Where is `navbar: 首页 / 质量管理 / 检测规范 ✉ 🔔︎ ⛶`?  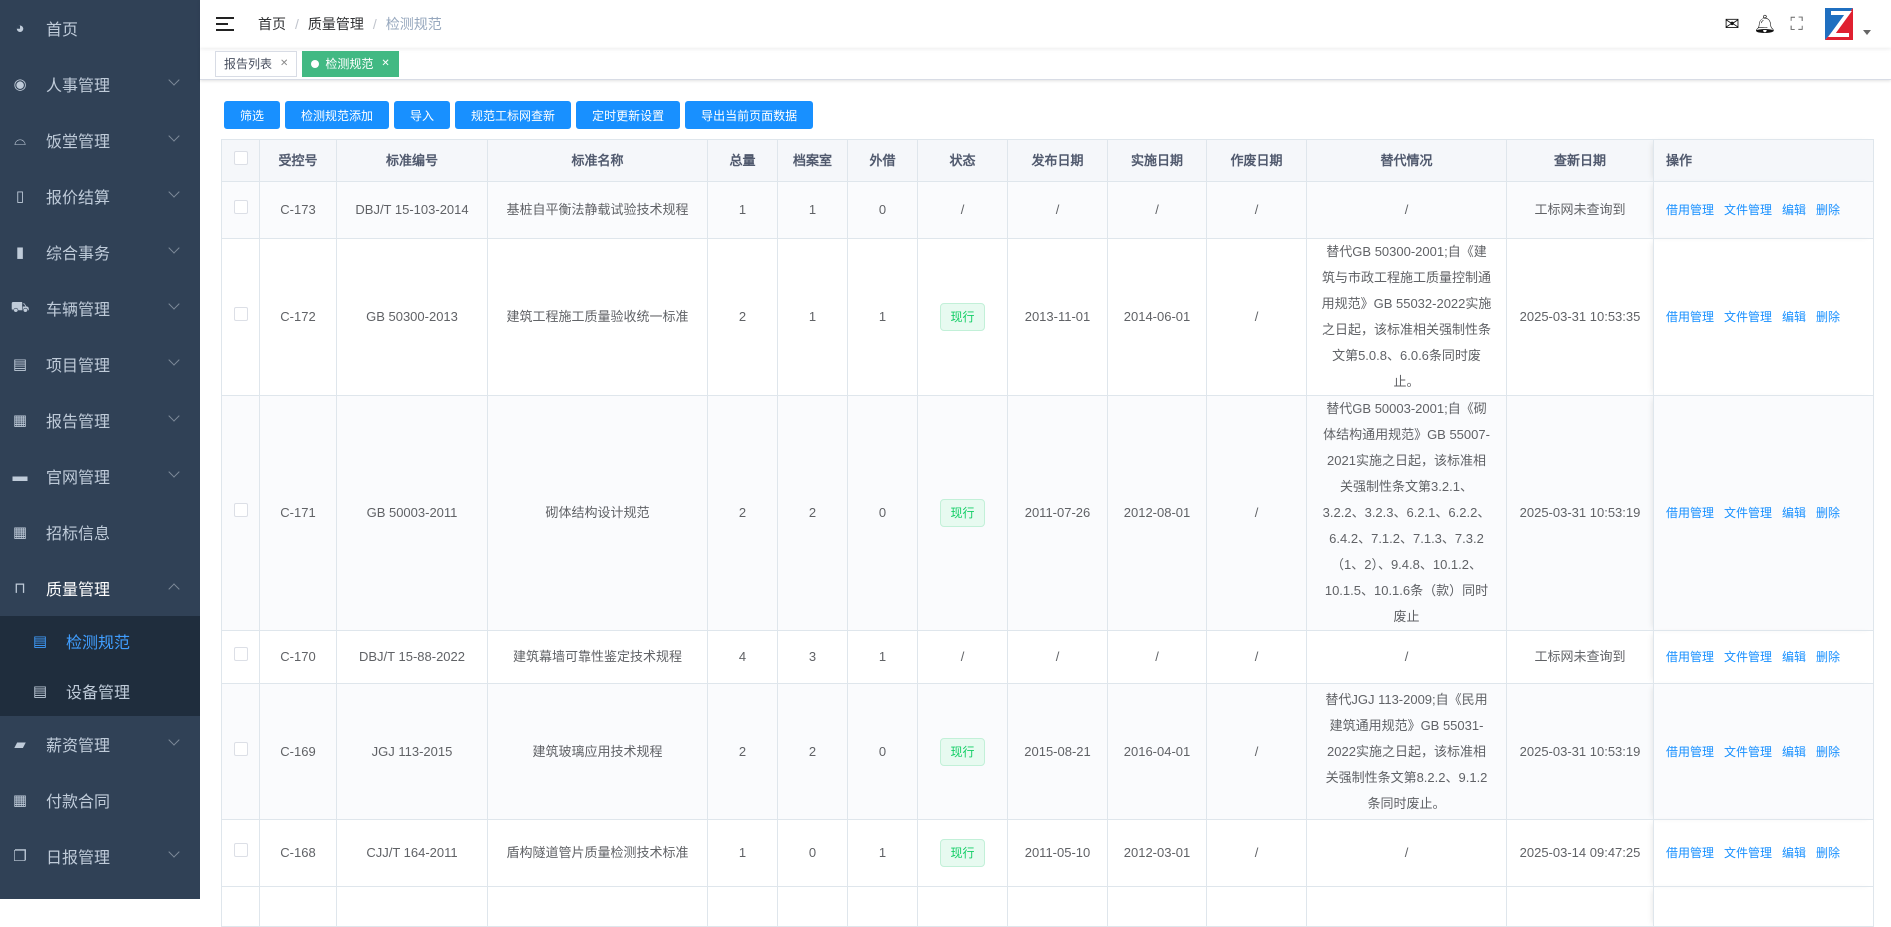 navbar: 首页 / 质量管理 / 检测规范 ✉ 🔔︎ ⛶ is located at coordinates (1045, 24).